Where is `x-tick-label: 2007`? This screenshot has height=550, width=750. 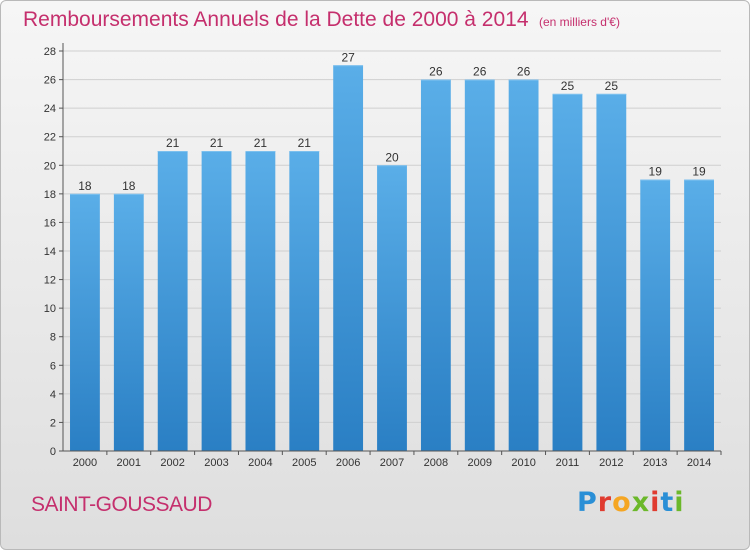
x-tick-label: 2007 is located at coordinates (392, 463).